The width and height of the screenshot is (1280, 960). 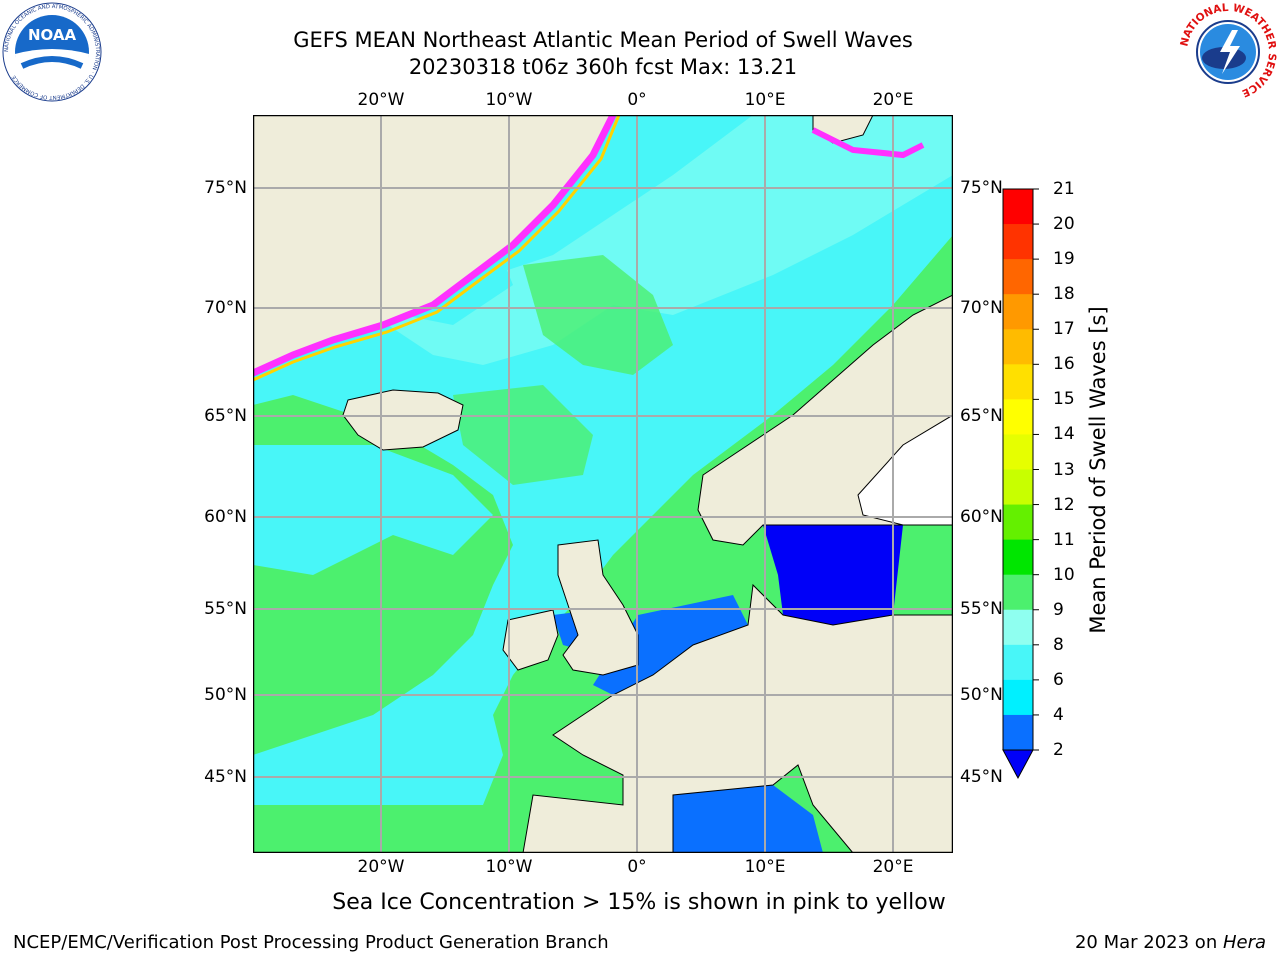 I want to click on lon-label-top: 20°W, so click(x=381, y=100).